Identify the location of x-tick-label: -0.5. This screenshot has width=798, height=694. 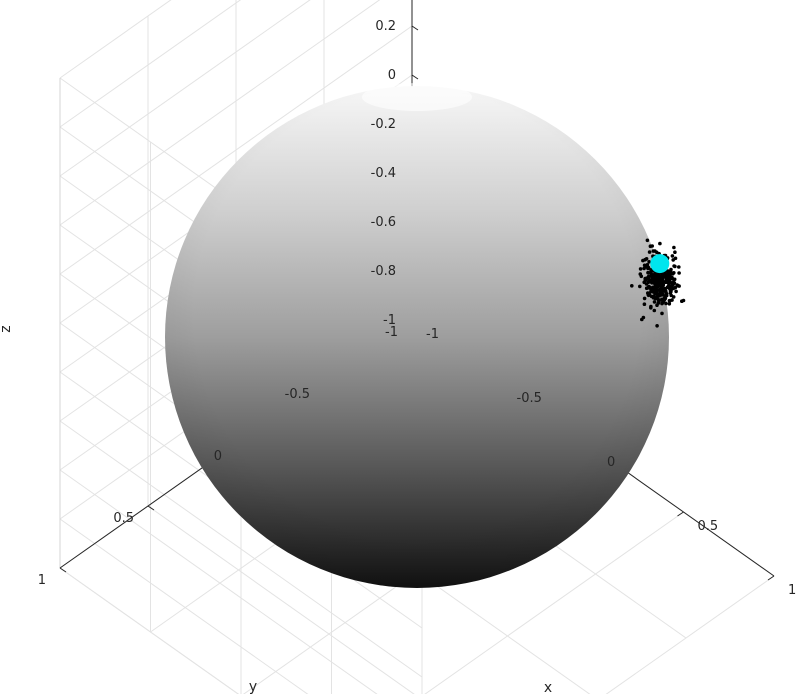
(529, 398).